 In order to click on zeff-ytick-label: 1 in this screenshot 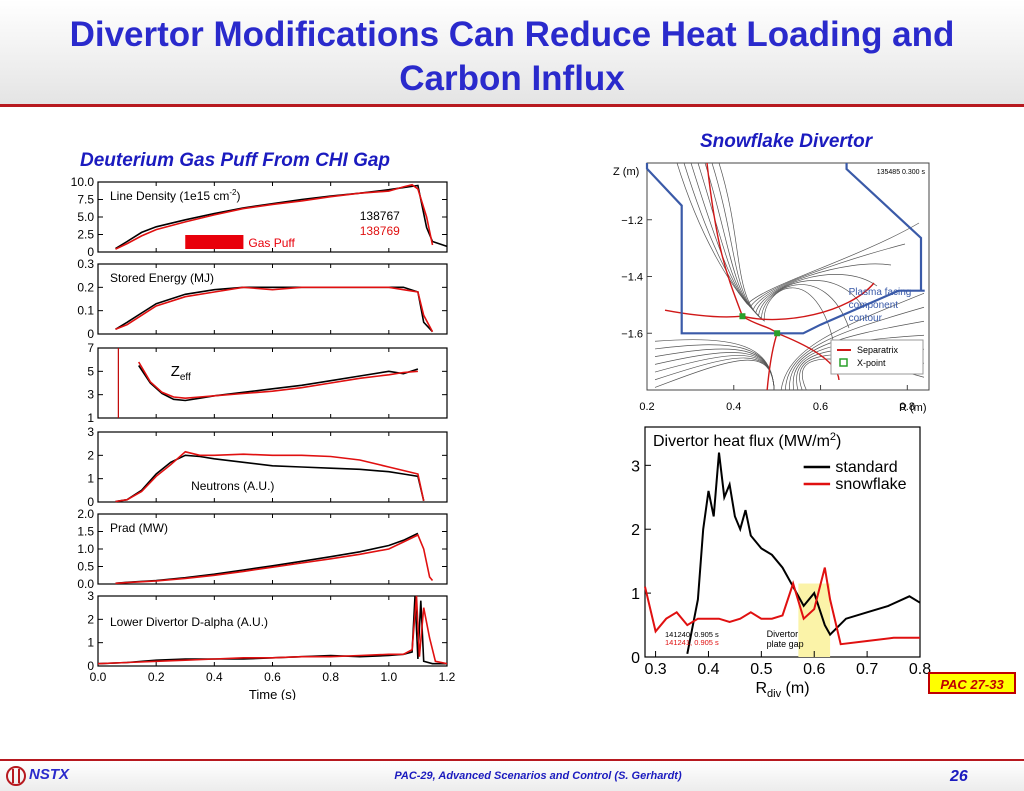, I will do `click(90, 418)`.